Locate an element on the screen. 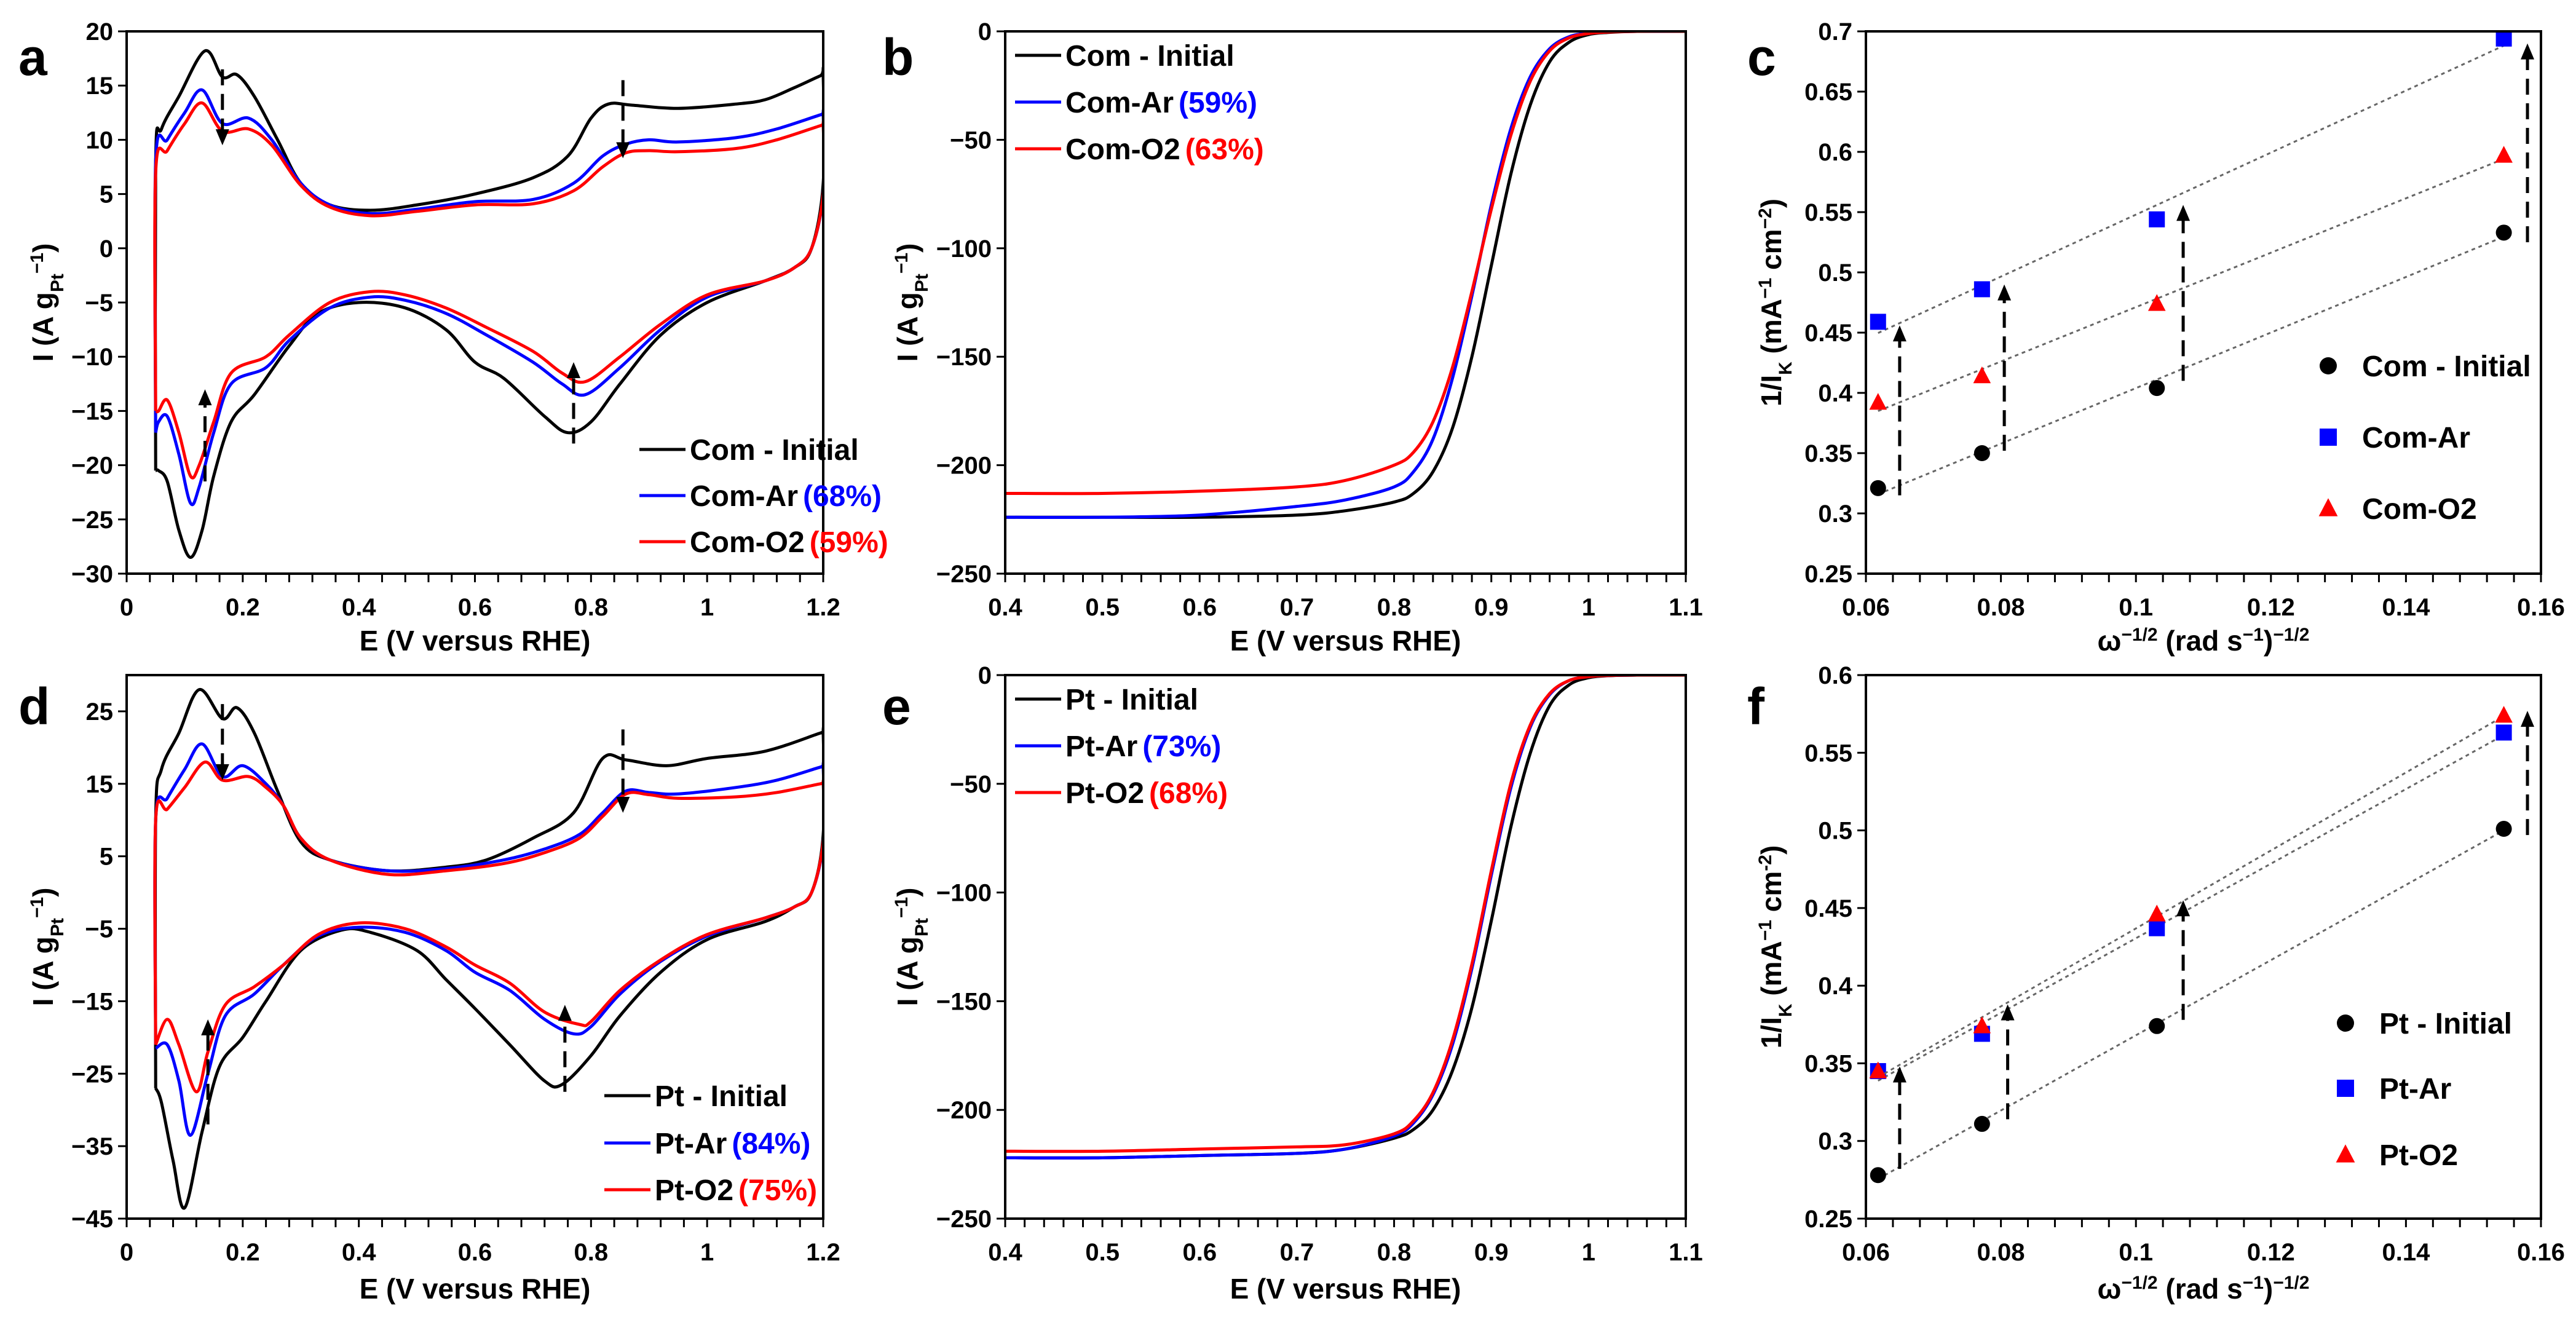 Image resolution: width=2576 pixels, height=1317 pixels. legend-retention: (68%) is located at coordinates (843, 497).